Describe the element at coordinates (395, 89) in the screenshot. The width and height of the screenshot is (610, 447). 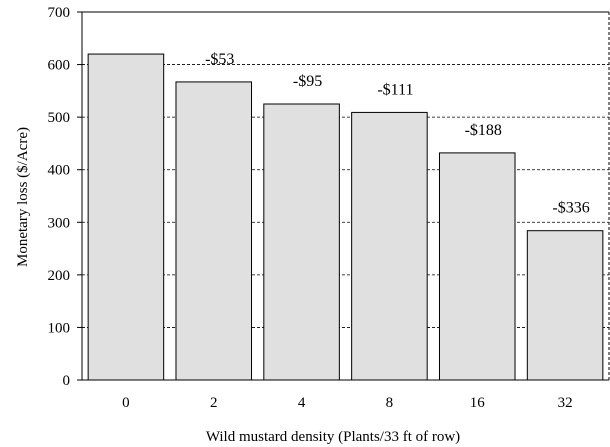
I see `data-label: -$111` at that location.